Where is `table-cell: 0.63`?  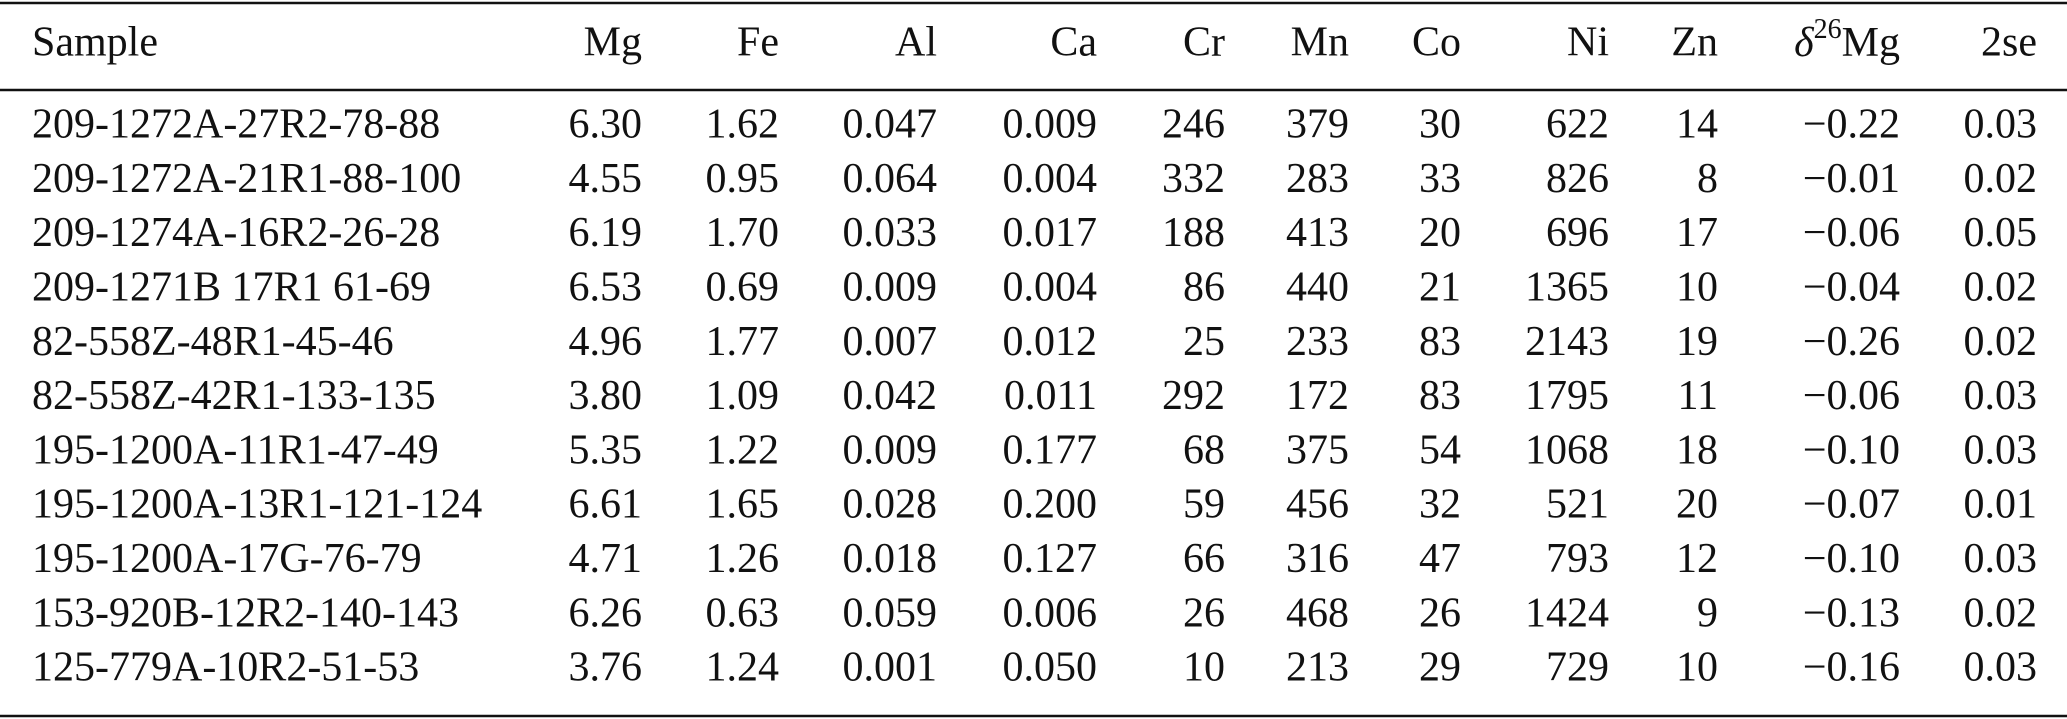
table-cell: 0.63 is located at coordinates (743, 613).